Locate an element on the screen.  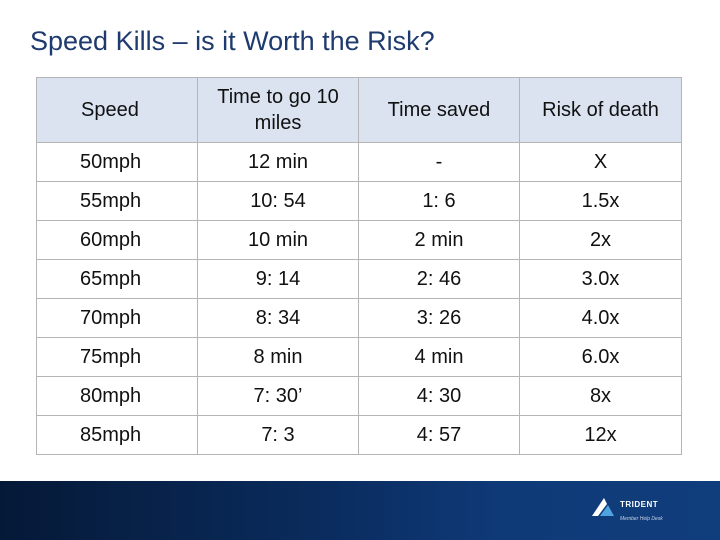
cell-saved: 4: 30 is located at coordinates (439, 396).